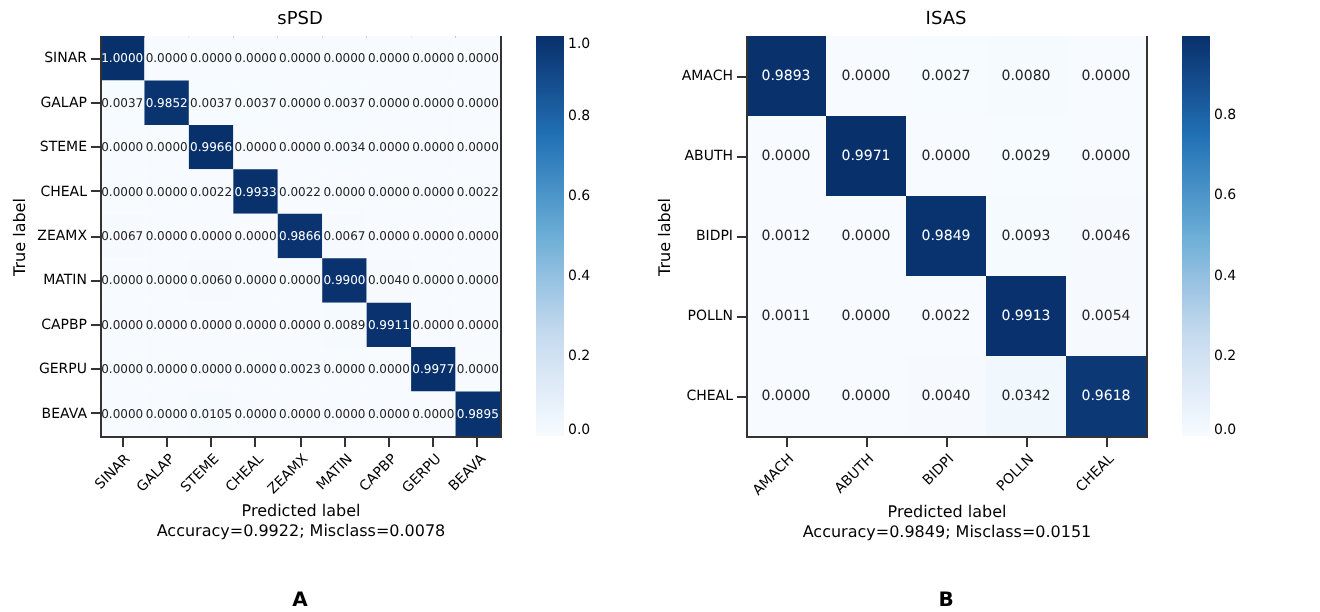 The height and width of the screenshot is (612, 1320). I want to click on text: A, so click(300, 601).